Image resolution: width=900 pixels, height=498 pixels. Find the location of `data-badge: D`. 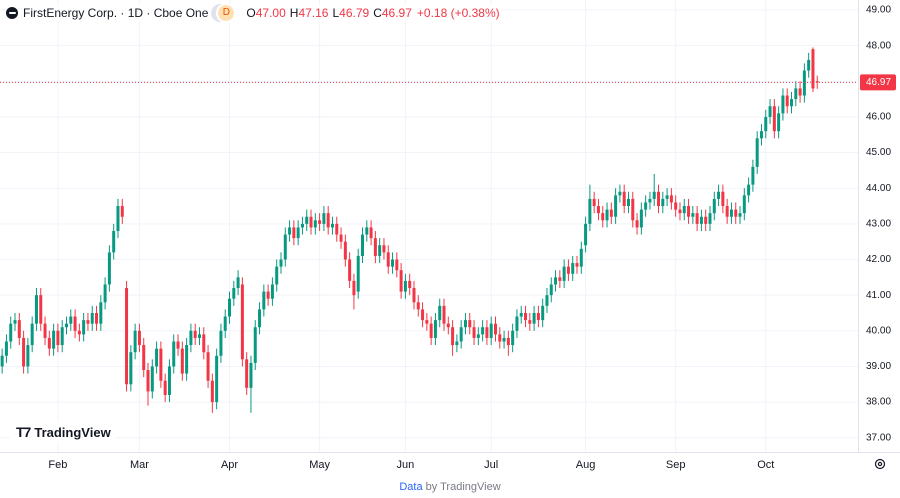

data-badge: D is located at coordinates (226, 13).